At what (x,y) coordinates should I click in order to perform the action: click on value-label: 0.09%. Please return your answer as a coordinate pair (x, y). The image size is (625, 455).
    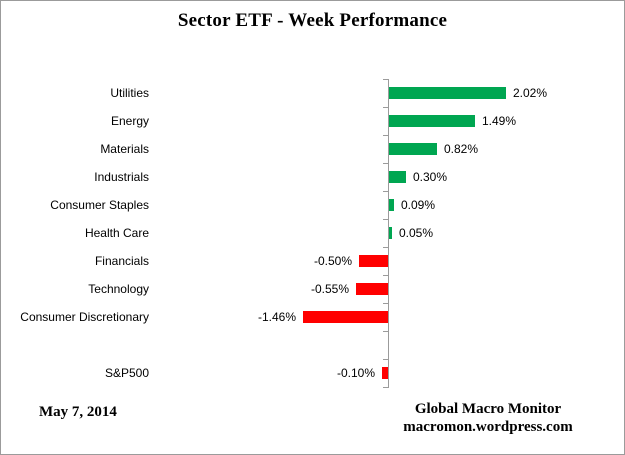
    Looking at the image, I should click on (418, 205).